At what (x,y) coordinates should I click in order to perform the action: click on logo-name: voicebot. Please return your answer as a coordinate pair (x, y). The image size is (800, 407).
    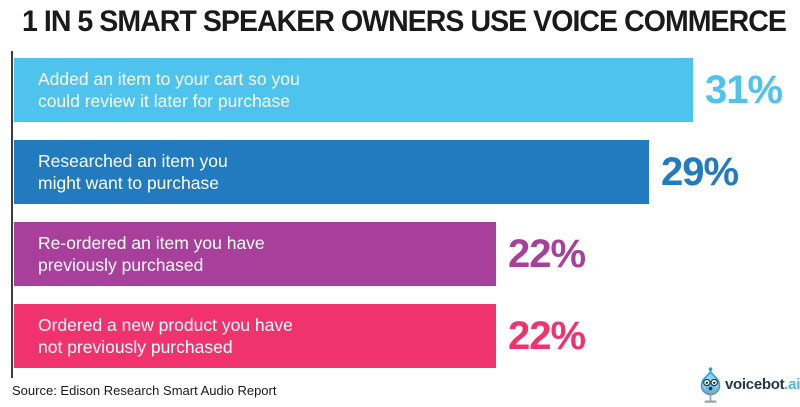
    Looking at the image, I should click on (755, 384).